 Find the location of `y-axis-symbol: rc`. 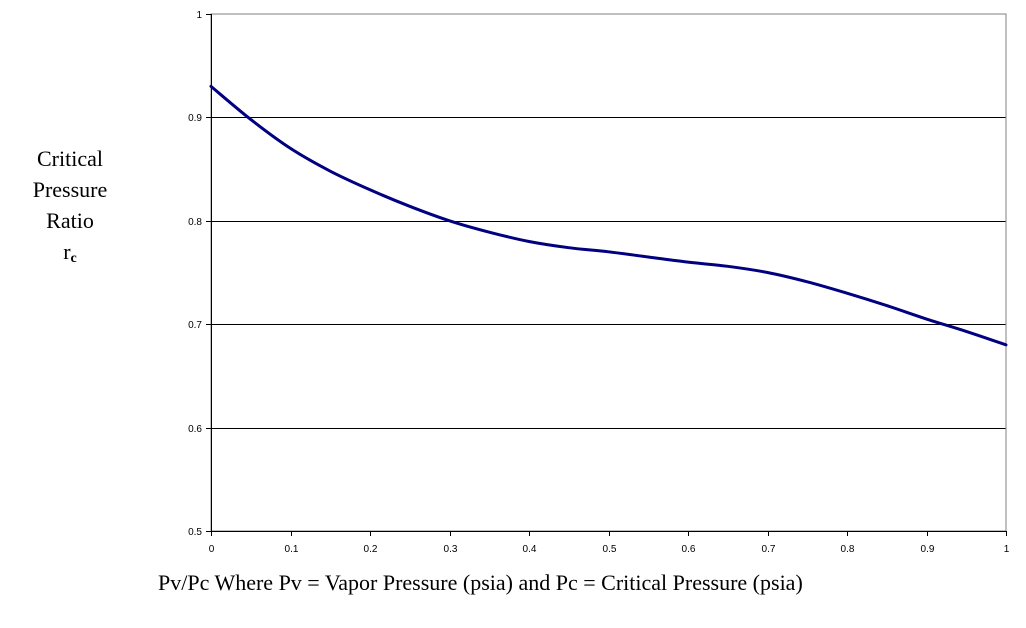

y-axis-symbol: rc is located at coordinates (70, 255).